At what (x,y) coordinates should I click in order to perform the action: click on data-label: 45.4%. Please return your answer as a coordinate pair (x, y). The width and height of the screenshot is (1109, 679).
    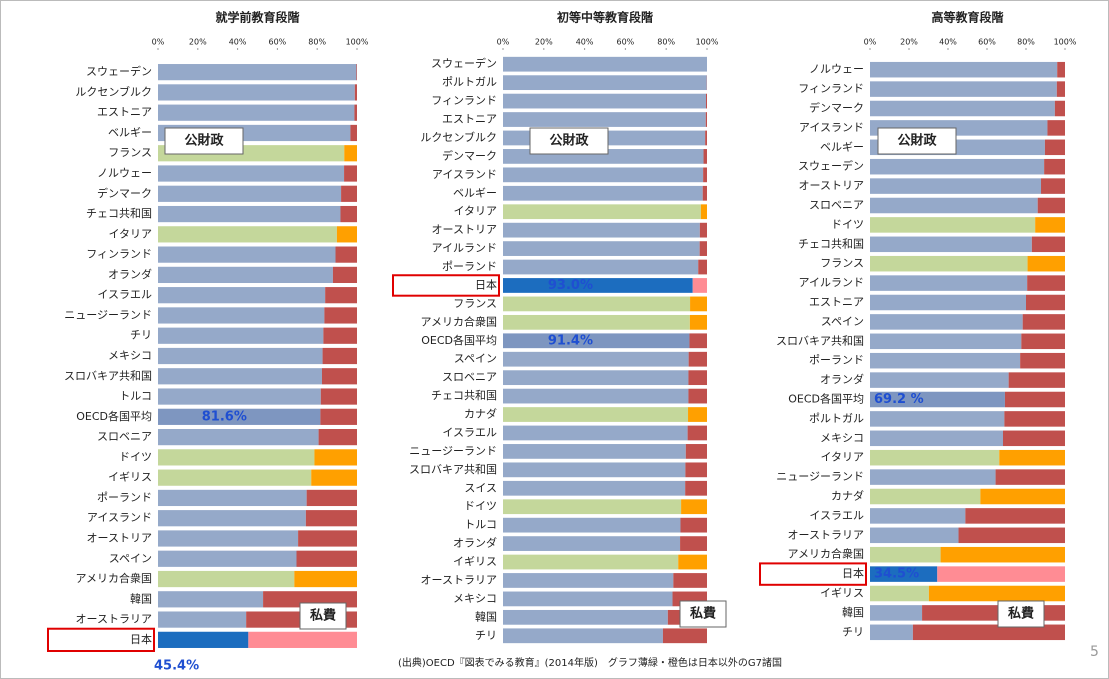
    Looking at the image, I should click on (176, 666).